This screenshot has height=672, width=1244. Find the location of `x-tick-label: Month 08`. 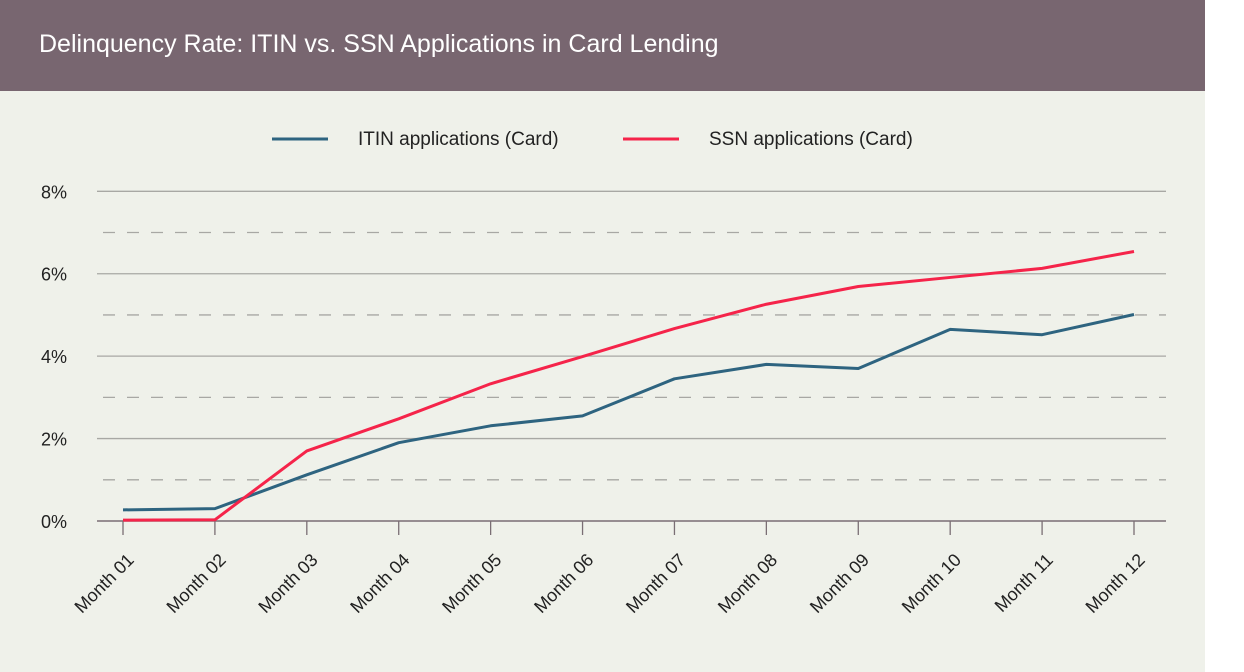

x-tick-label: Month 08 is located at coordinates (747, 583).